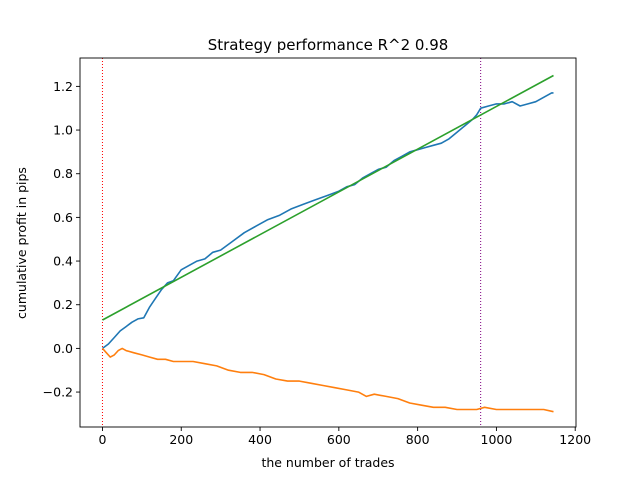 The height and width of the screenshot is (480, 640). Describe the element at coordinates (63, 261) in the screenshot. I see `y-tick-label: 0.4` at that location.